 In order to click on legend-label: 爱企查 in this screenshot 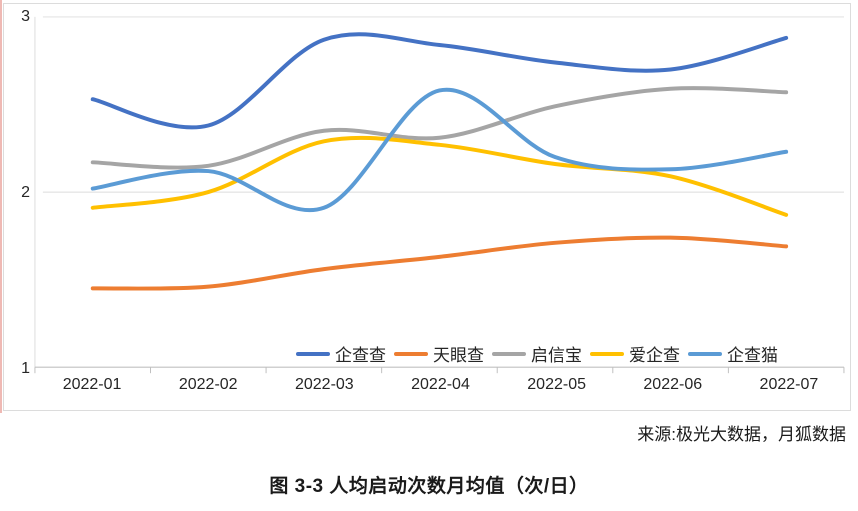, I will do `click(654, 355)`.